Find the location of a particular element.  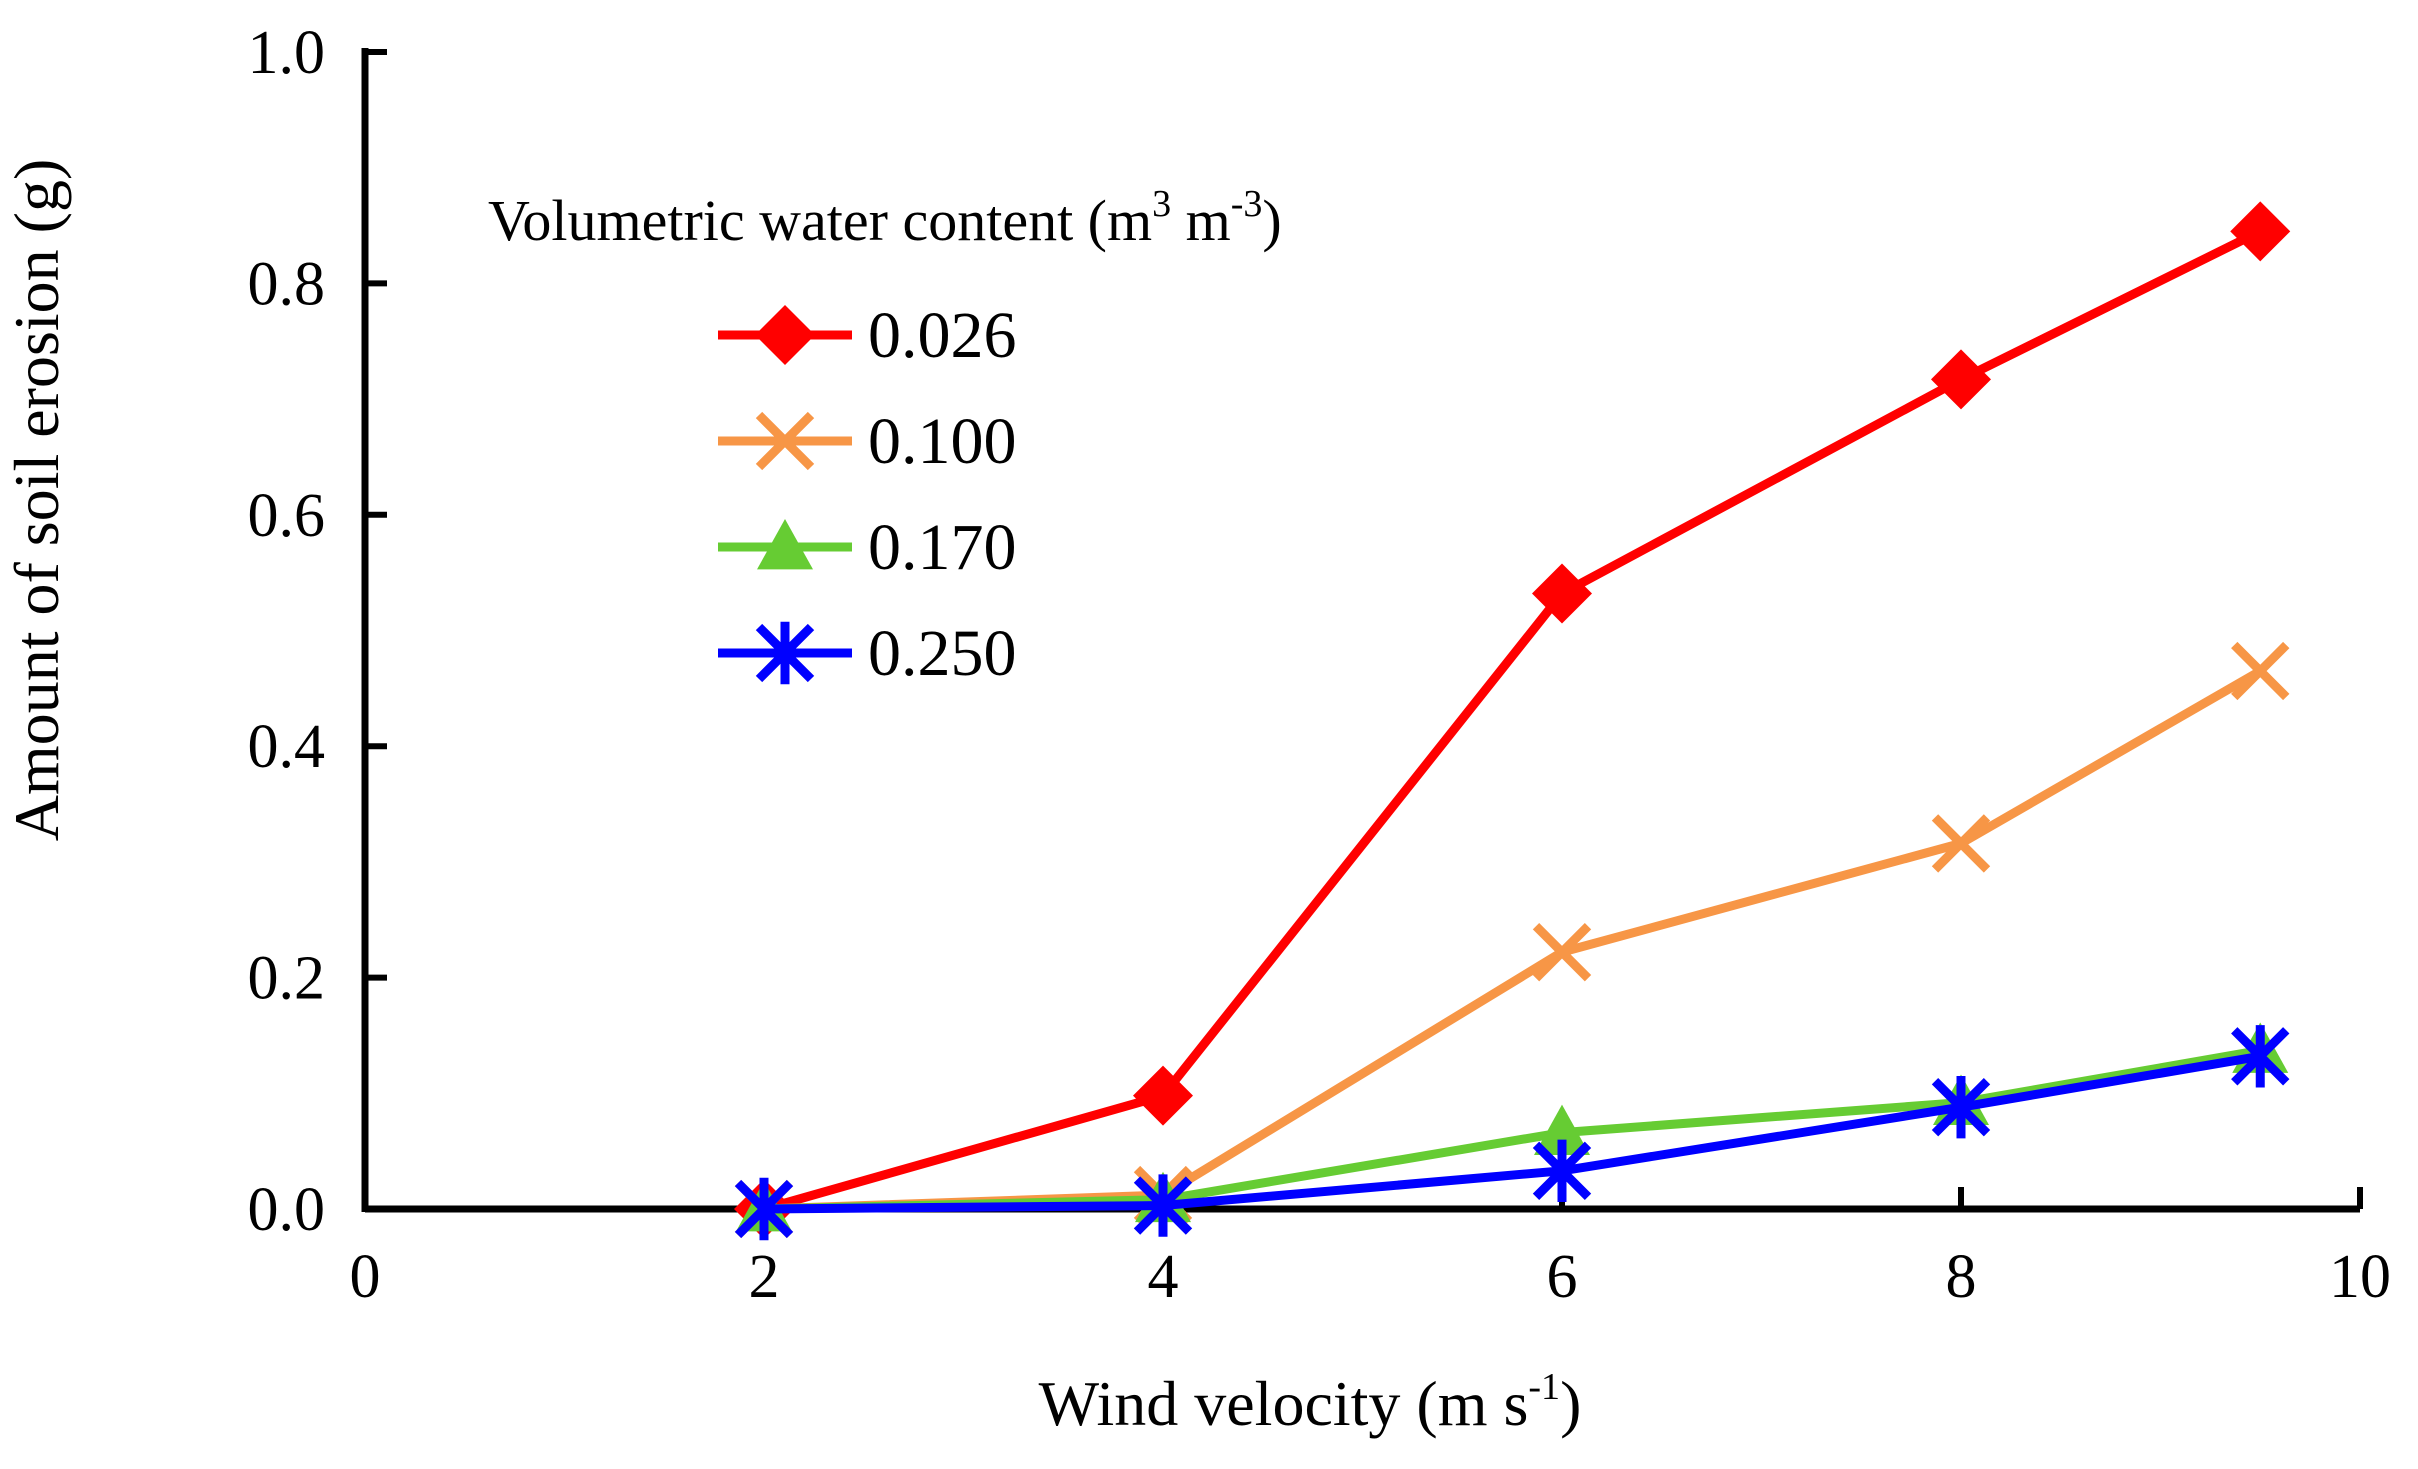

legend: 0.026 0.100 0.170 0.250 is located at coordinates (867, 494).